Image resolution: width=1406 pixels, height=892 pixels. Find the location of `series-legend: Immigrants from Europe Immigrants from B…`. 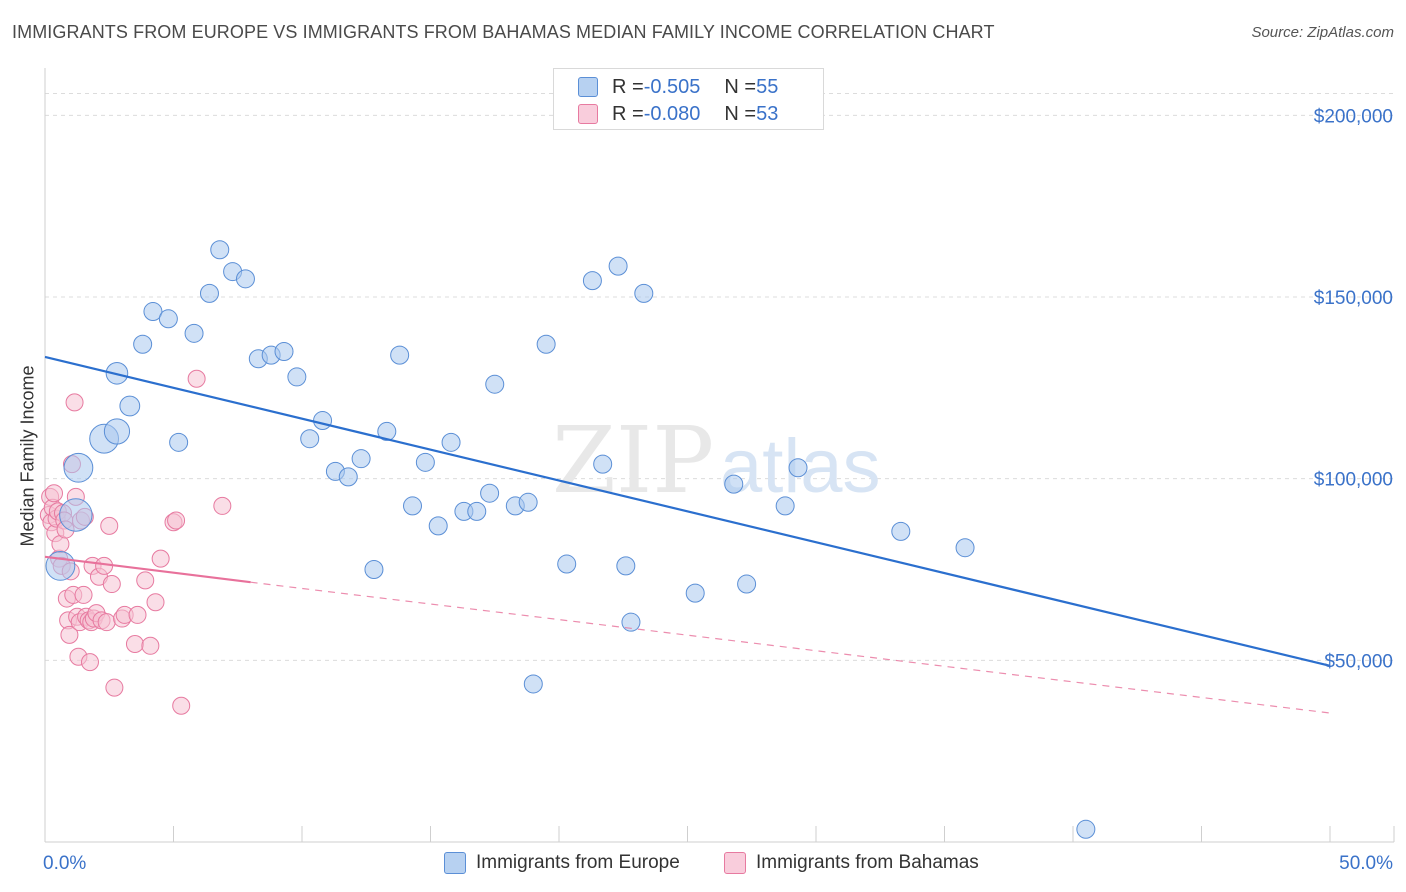

series-legend: Immigrants from Europe Immigrants from B… is located at coordinates (703, 865).